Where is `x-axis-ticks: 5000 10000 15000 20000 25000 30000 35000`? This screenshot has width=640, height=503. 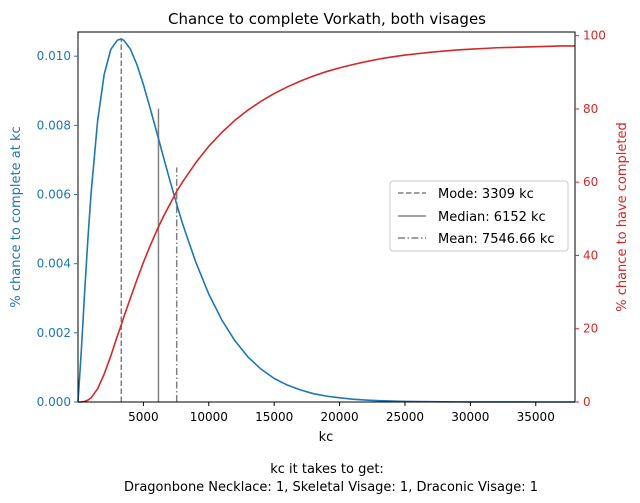 x-axis-ticks: 5000 10000 15000 20000 25000 30000 35000 is located at coordinates (341, 413).